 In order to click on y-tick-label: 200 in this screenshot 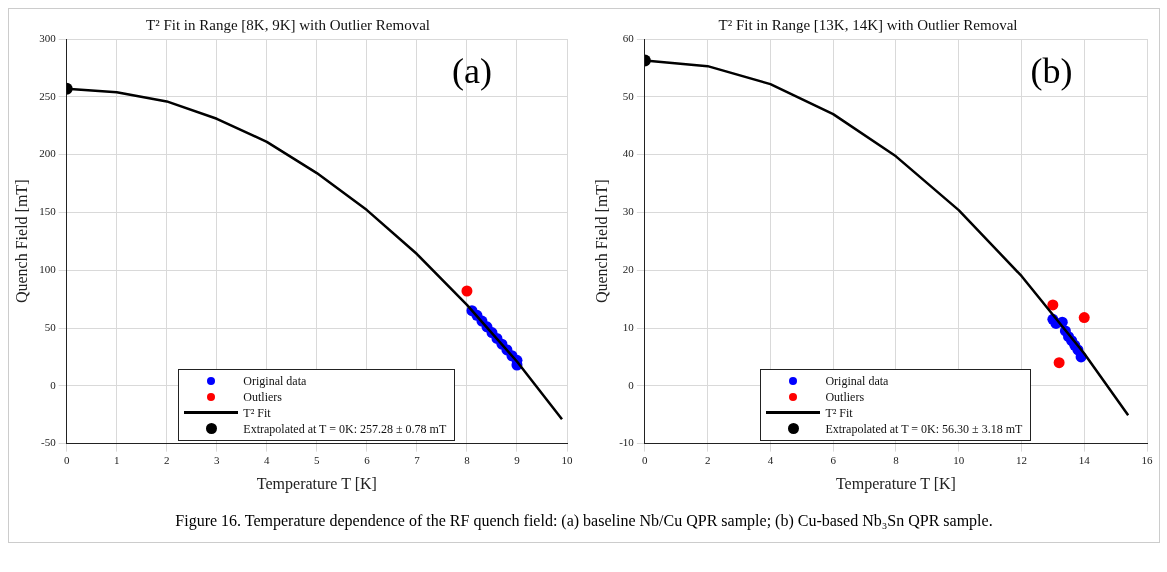, I will do `click(48, 153)`.